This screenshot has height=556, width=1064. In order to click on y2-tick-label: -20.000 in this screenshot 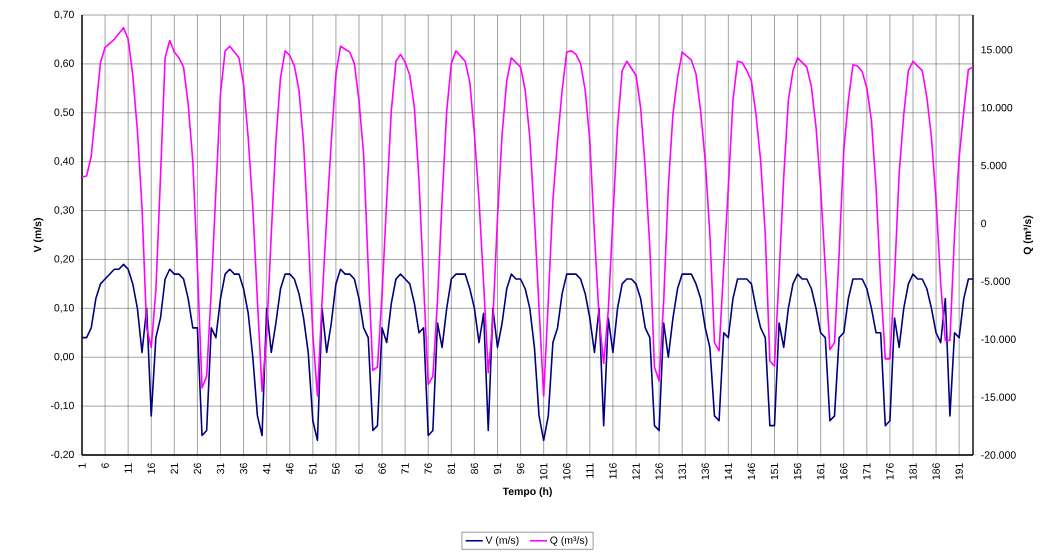, I will do `click(998, 455)`.